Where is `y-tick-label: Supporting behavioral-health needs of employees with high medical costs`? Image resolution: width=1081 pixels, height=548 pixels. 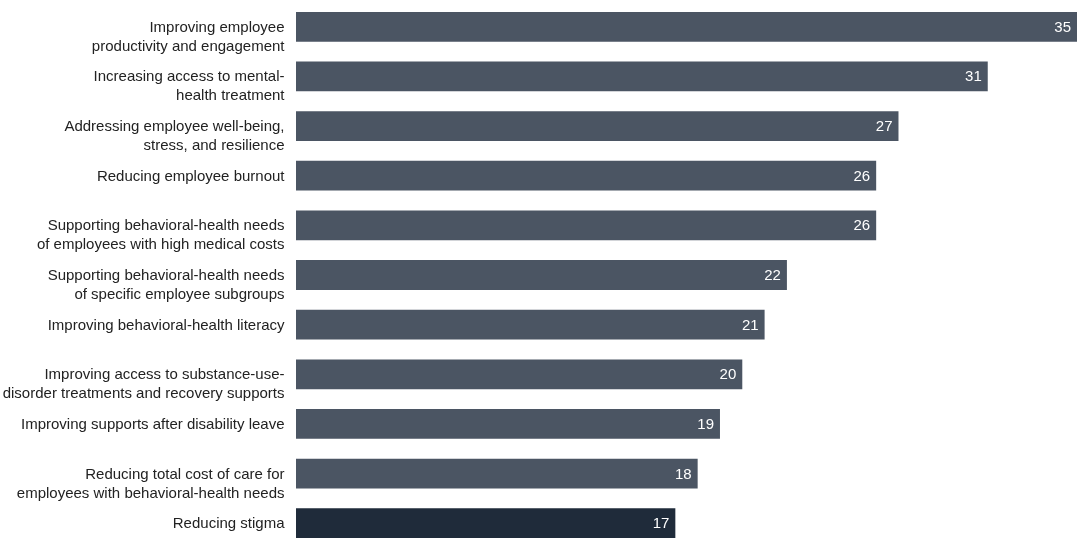 y-tick-label: Supporting behavioral-health needs of employees with high medical costs is located at coordinates (160, 234).